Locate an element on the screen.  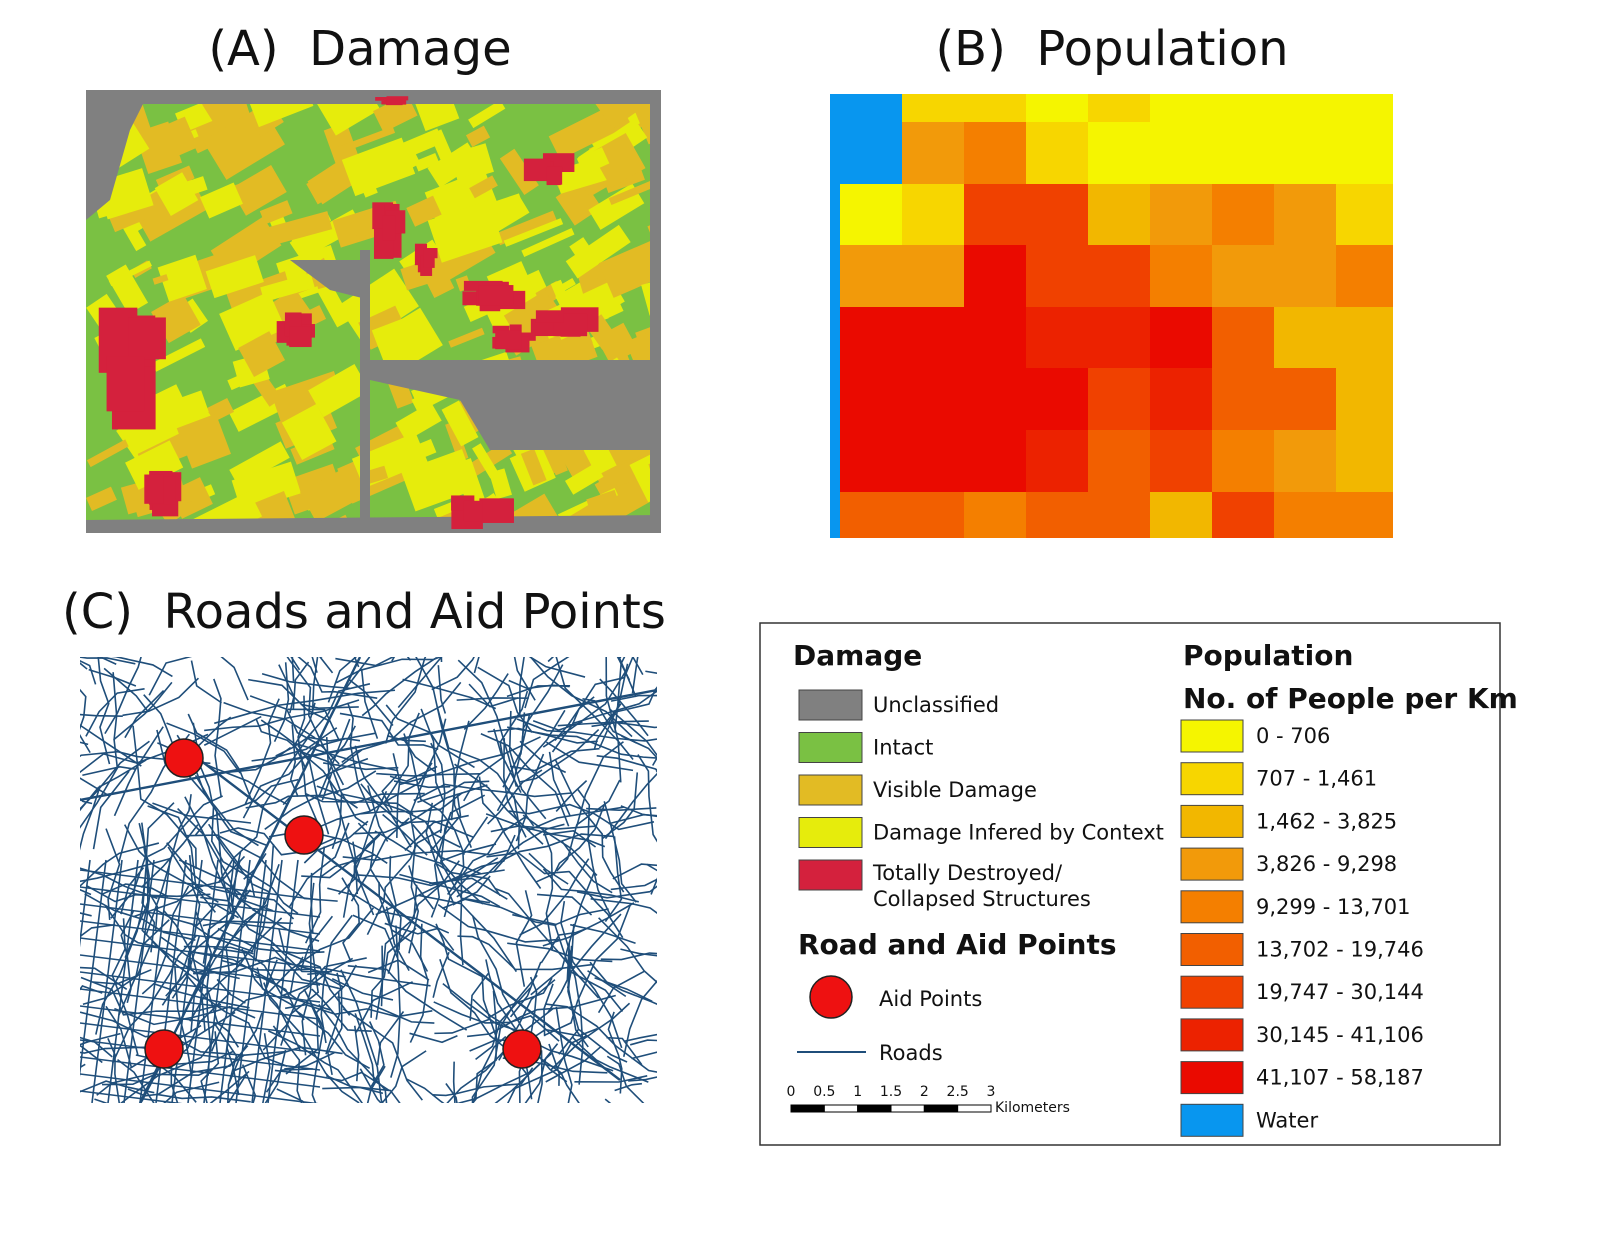
legend-label: 0 - 706 is located at coordinates (1293, 736).